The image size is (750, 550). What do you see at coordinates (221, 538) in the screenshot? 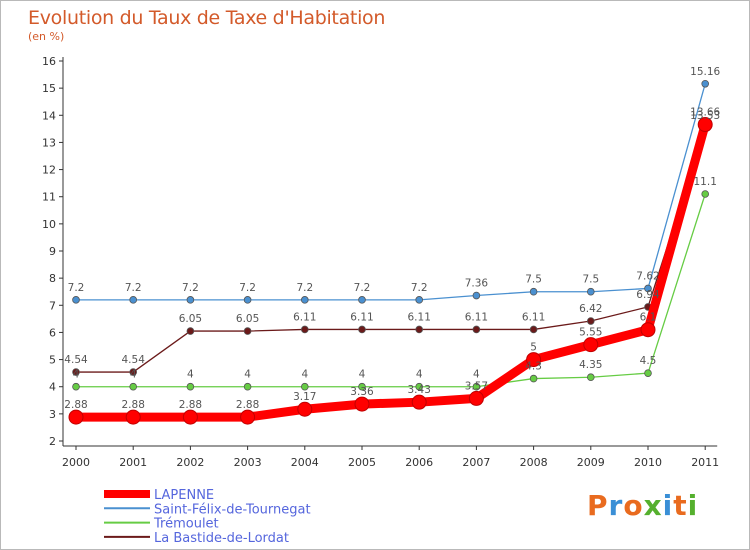
I see `legend-label-3: La Bastide-de-Lordat` at bounding box center [221, 538].